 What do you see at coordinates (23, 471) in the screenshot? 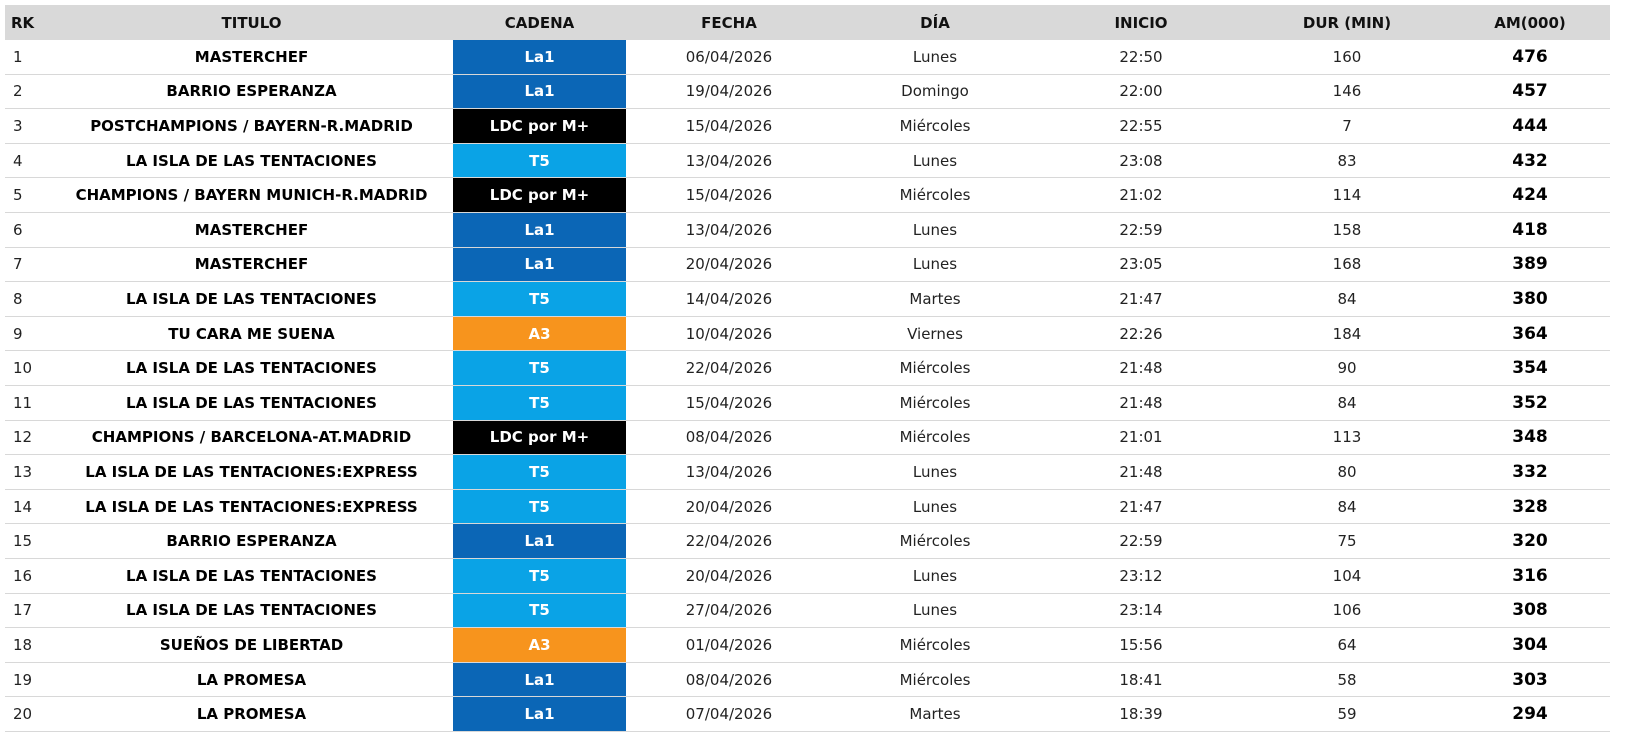
I see `rank: 13` at bounding box center [23, 471].